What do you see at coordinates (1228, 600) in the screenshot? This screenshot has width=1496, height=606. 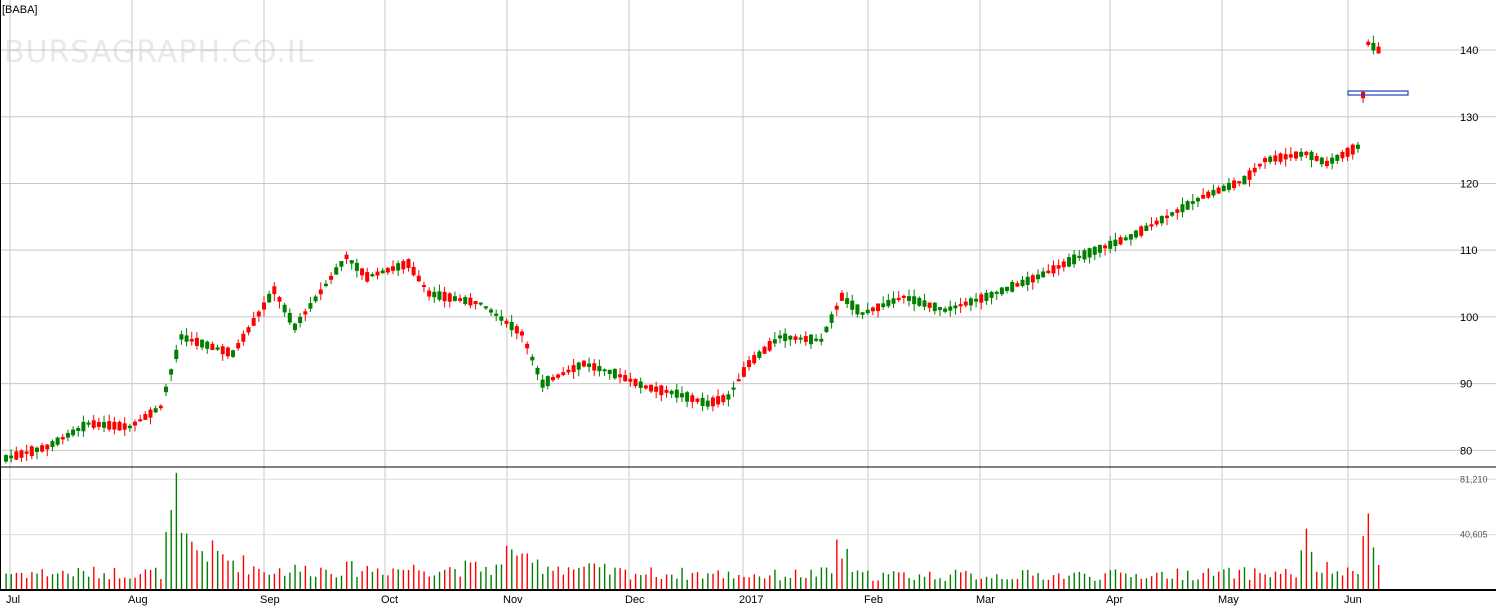 I see `month-tick-label: May` at bounding box center [1228, 600].